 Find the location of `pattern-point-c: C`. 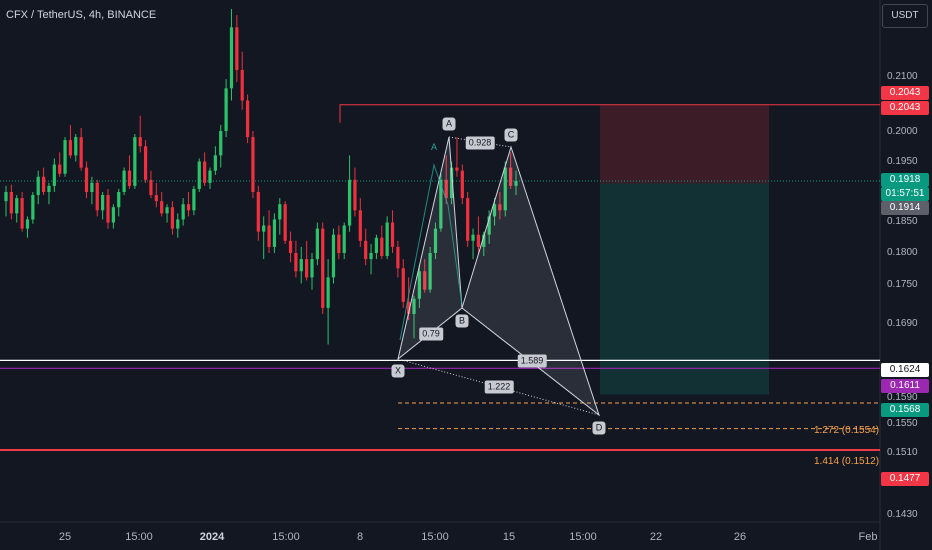

pattern-point-c: C is located at coordinates (511, 135).